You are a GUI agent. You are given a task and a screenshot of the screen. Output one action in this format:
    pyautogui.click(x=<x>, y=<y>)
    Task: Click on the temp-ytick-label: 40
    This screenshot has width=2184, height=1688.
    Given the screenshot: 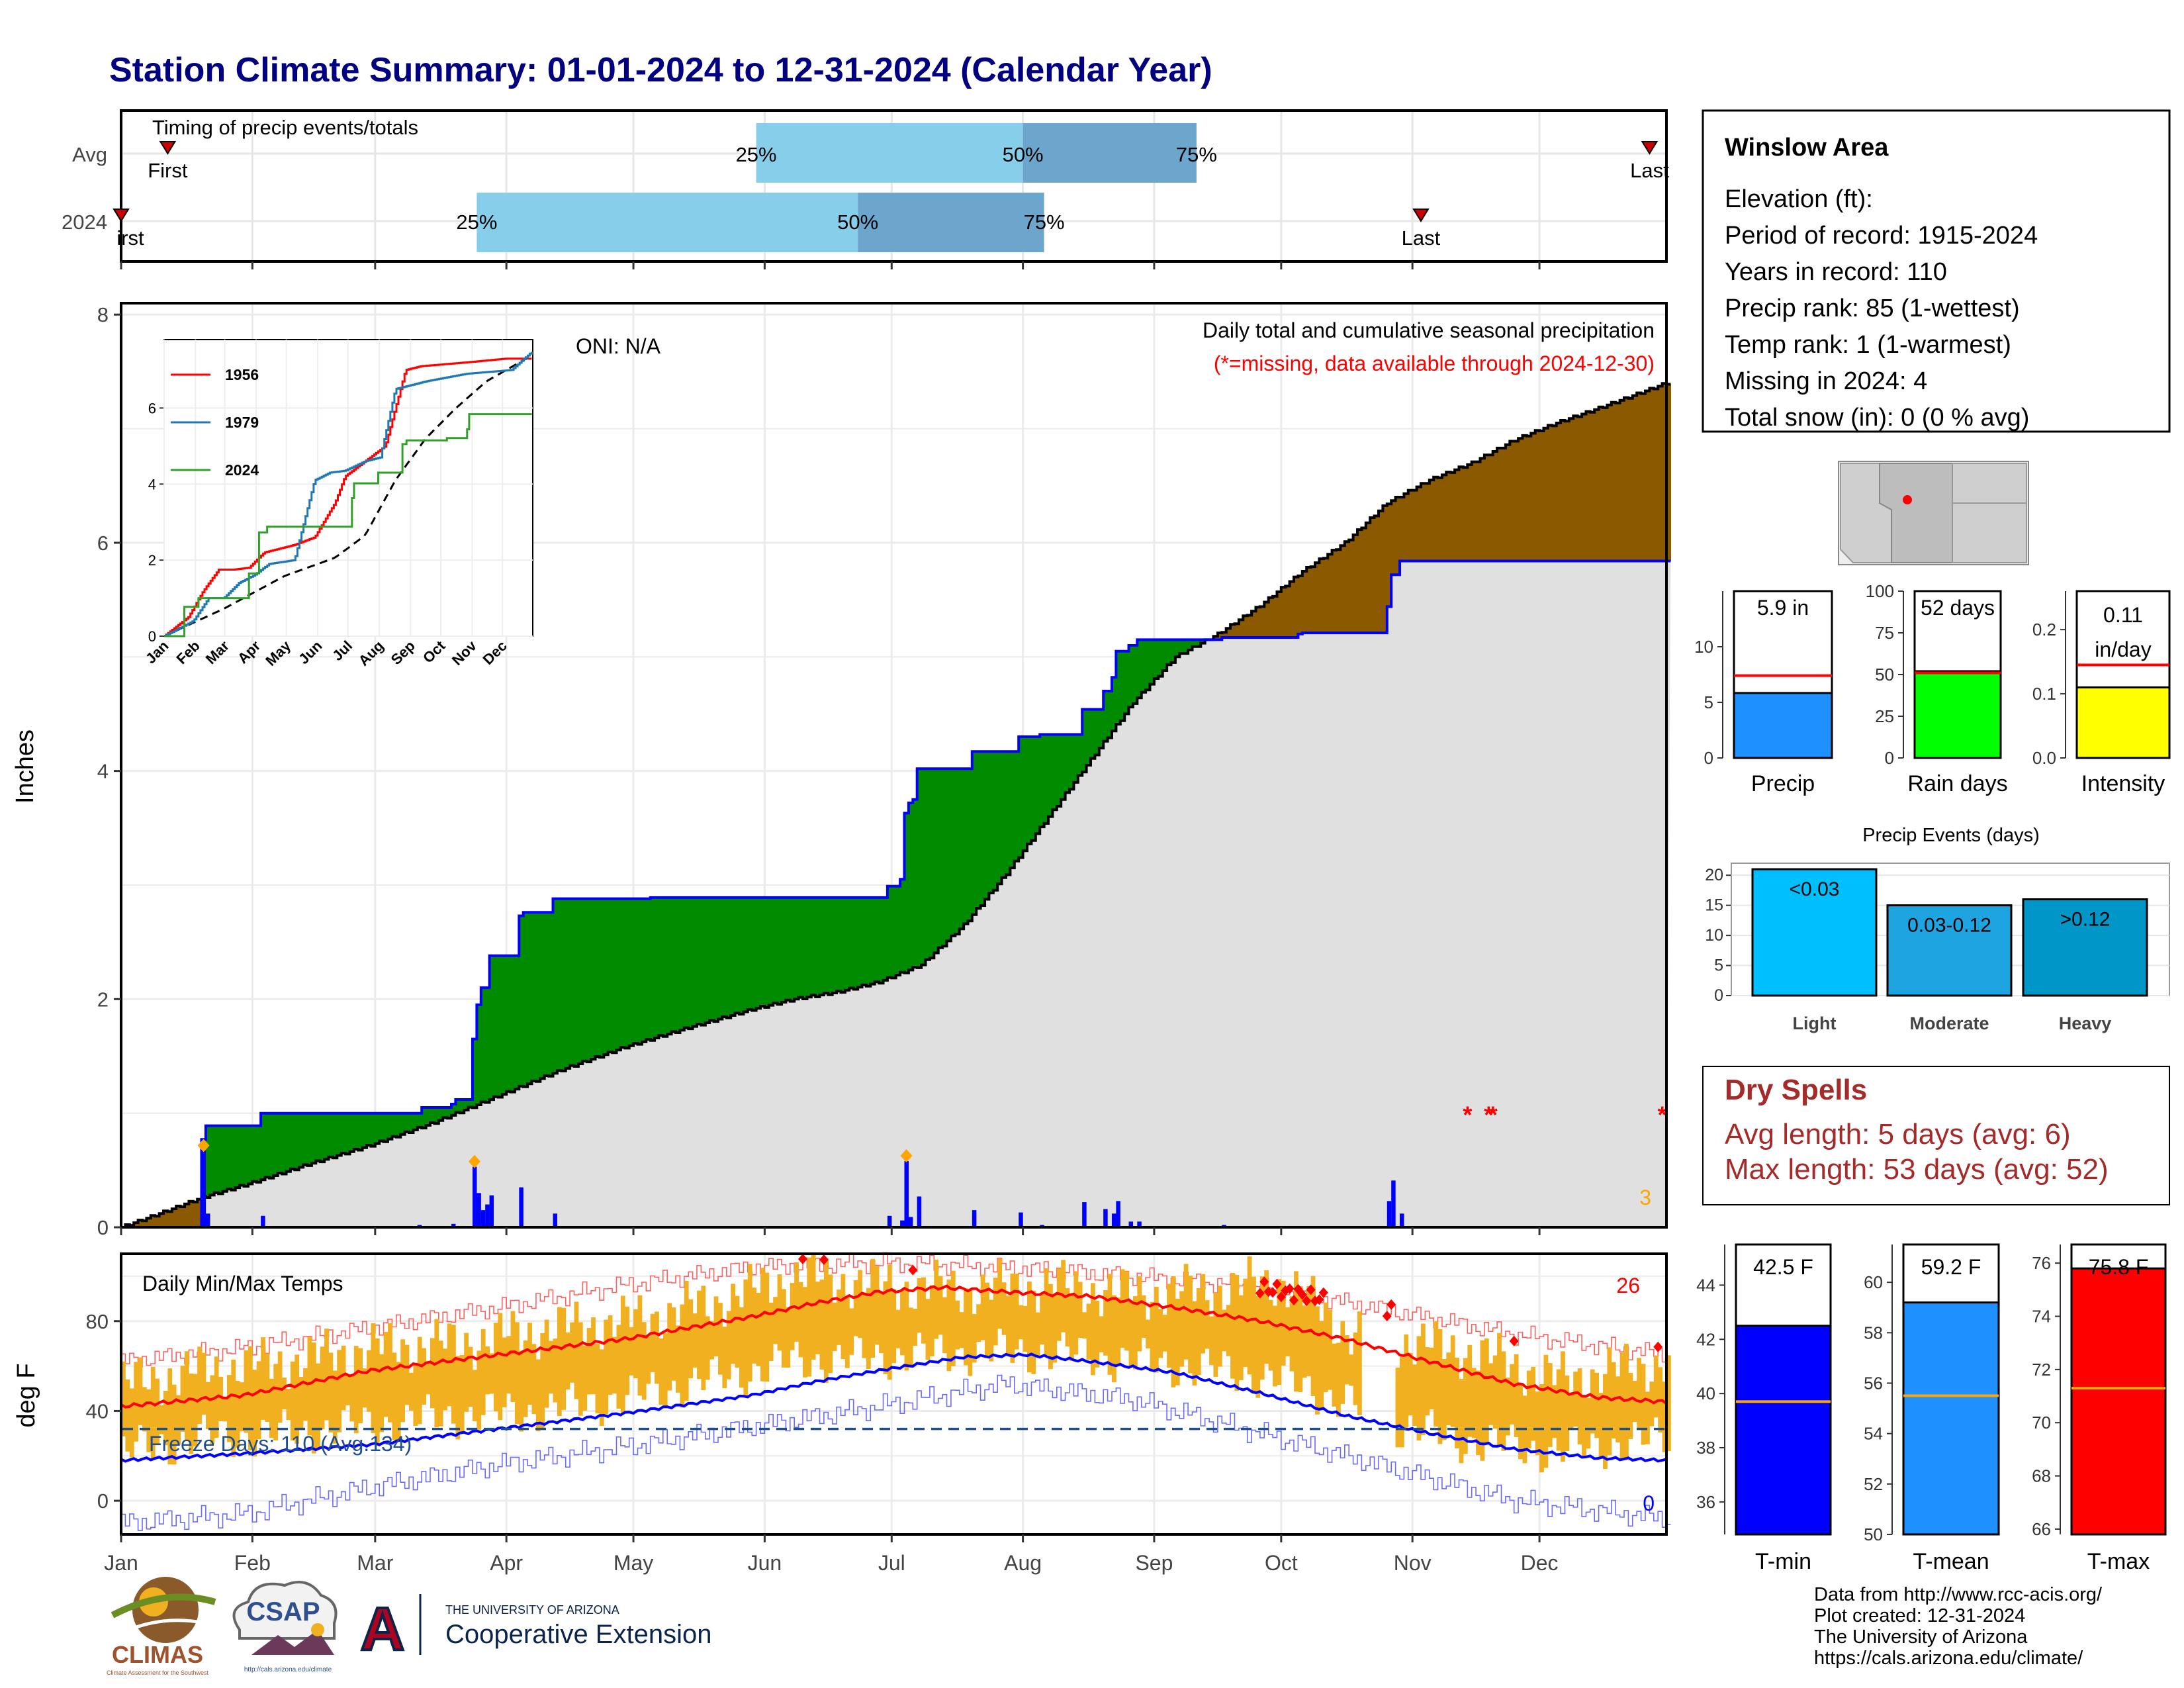 What is the action you would take?
    pyautogui.click(x=97, y=1411)
    